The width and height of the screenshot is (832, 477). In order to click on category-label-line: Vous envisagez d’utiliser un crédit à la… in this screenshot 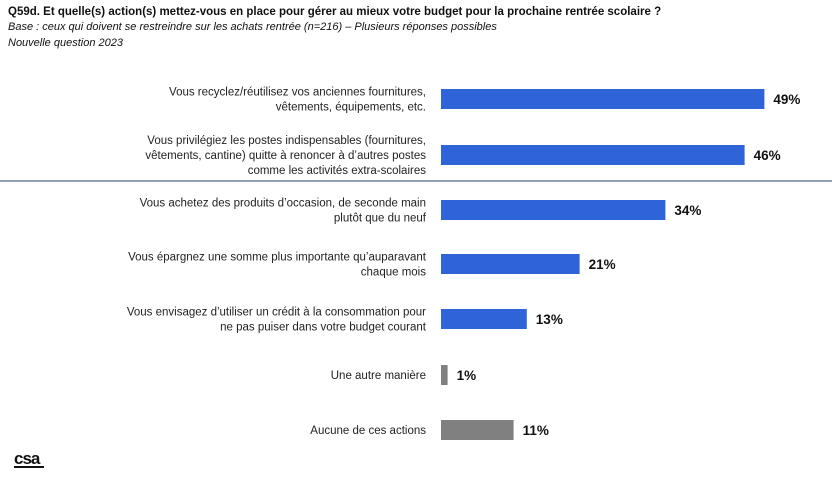, I will do `click(276, 313)`.